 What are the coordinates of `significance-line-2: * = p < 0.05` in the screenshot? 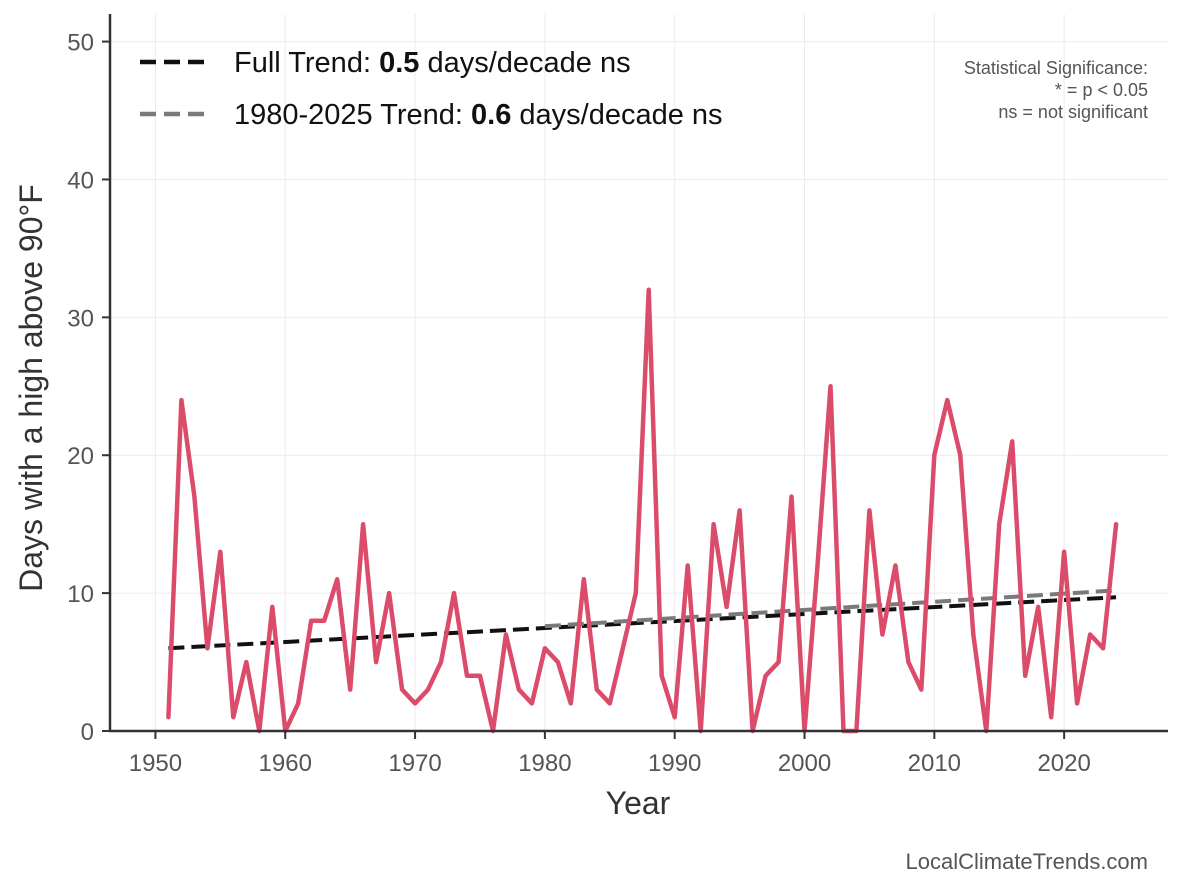 It's located at (1101, 90).